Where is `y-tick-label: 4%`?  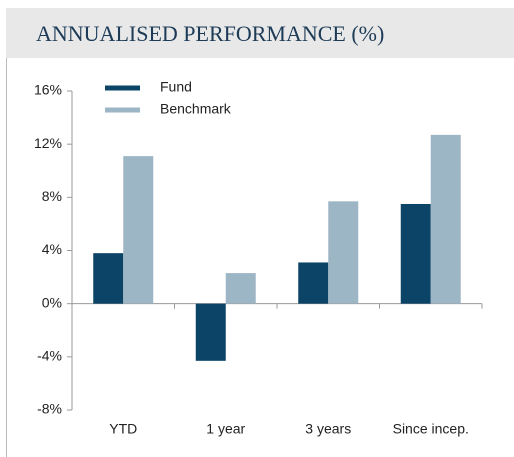 y-tick-label: 4% is located at coordinates (52, 249).